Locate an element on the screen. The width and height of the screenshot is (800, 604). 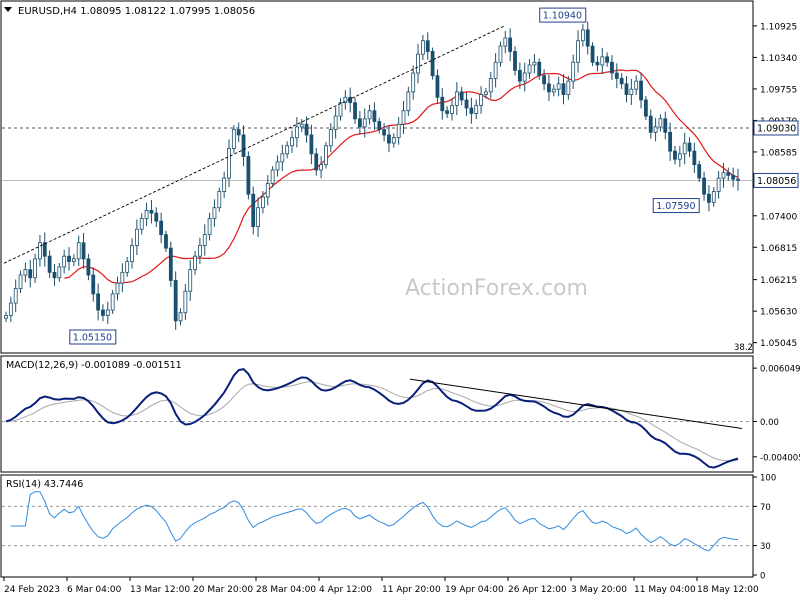
x-tick-label: 13 Mar 12:00 is located at coordinates (160, 590).